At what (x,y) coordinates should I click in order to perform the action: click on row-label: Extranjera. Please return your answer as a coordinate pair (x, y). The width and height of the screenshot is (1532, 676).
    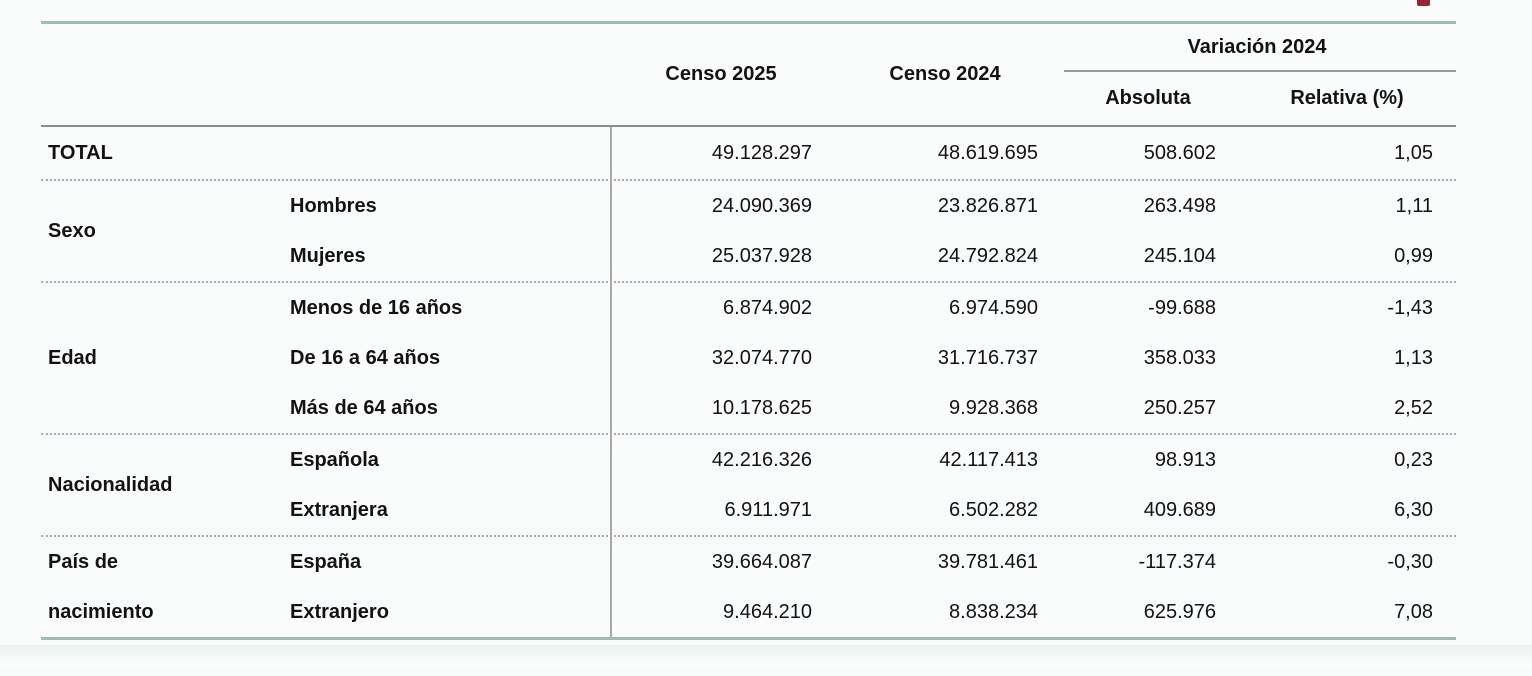
    Looking at the image, I should click on (339, 509).